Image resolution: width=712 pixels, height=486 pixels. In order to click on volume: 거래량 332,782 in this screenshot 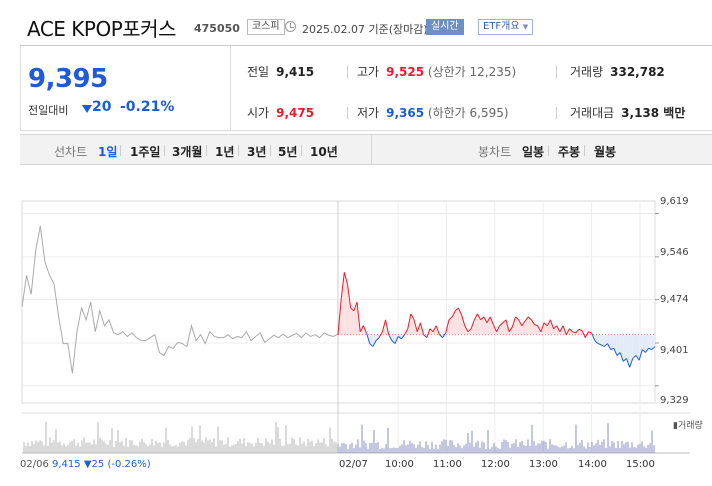, I will do `click(617, 71)`.